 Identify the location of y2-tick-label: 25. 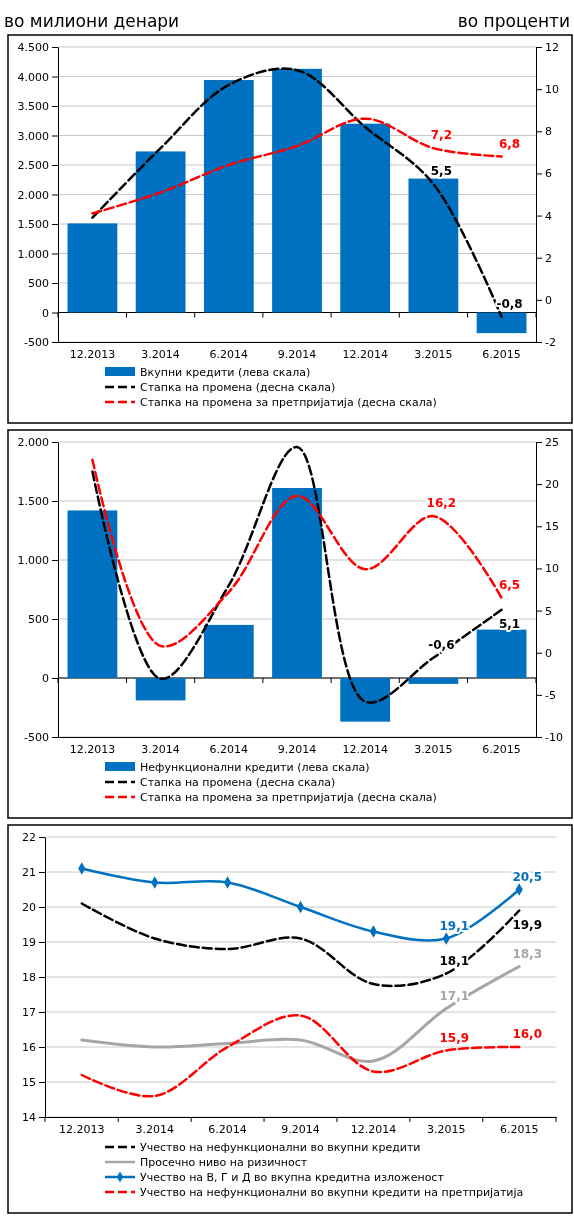
(552, 443).